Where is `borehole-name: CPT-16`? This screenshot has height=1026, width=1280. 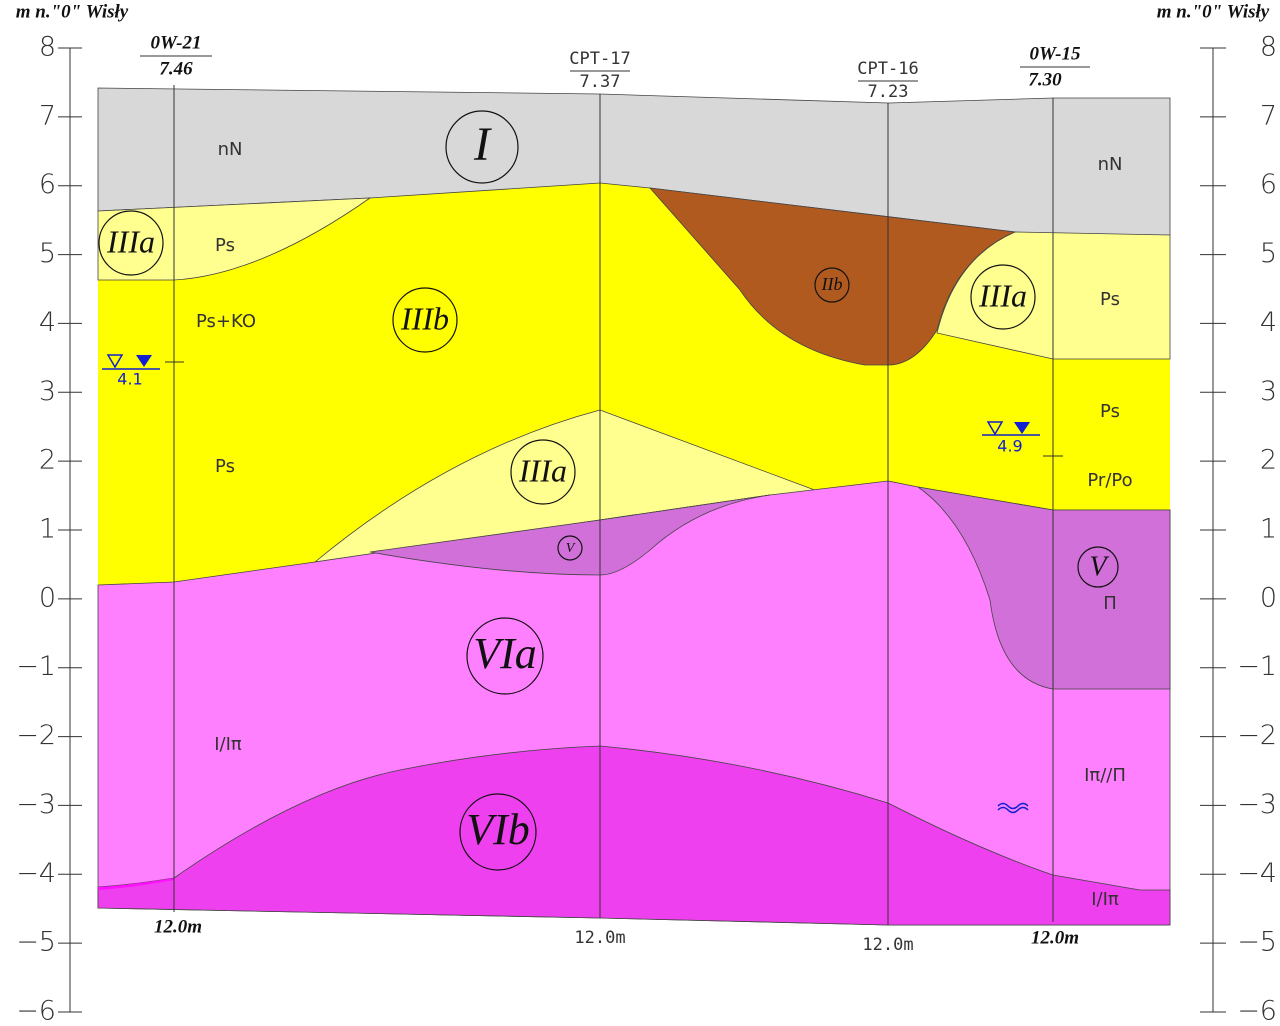 borehole-name: CPT-16 is located at coordinates (887, 69).